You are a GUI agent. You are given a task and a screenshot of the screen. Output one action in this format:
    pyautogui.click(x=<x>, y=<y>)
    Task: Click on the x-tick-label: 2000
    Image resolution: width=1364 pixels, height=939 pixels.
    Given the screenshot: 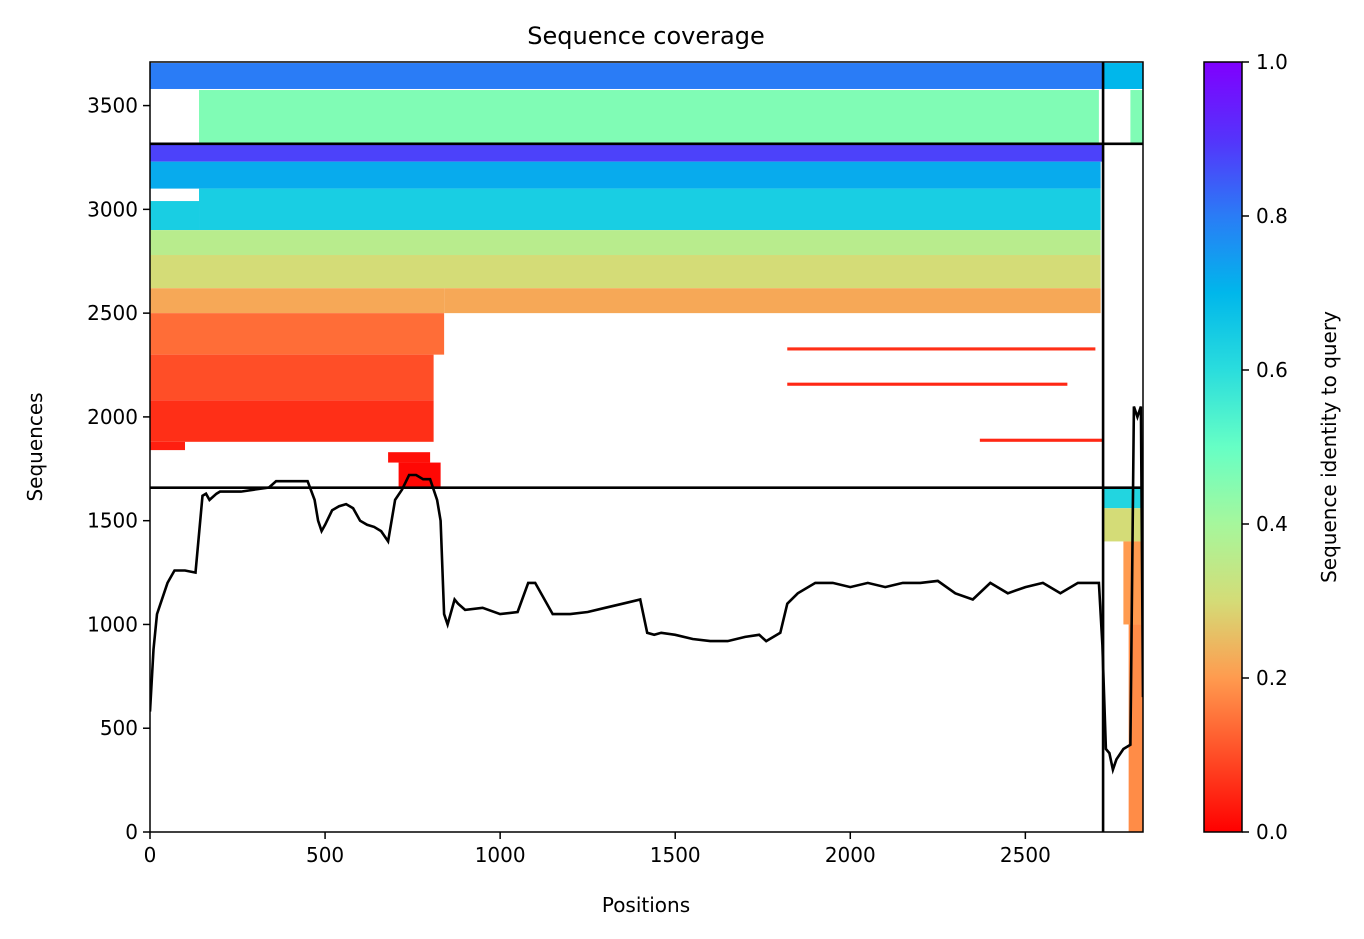 What is the action you would take?
    pyautogui.click(x=850, y=855)
    